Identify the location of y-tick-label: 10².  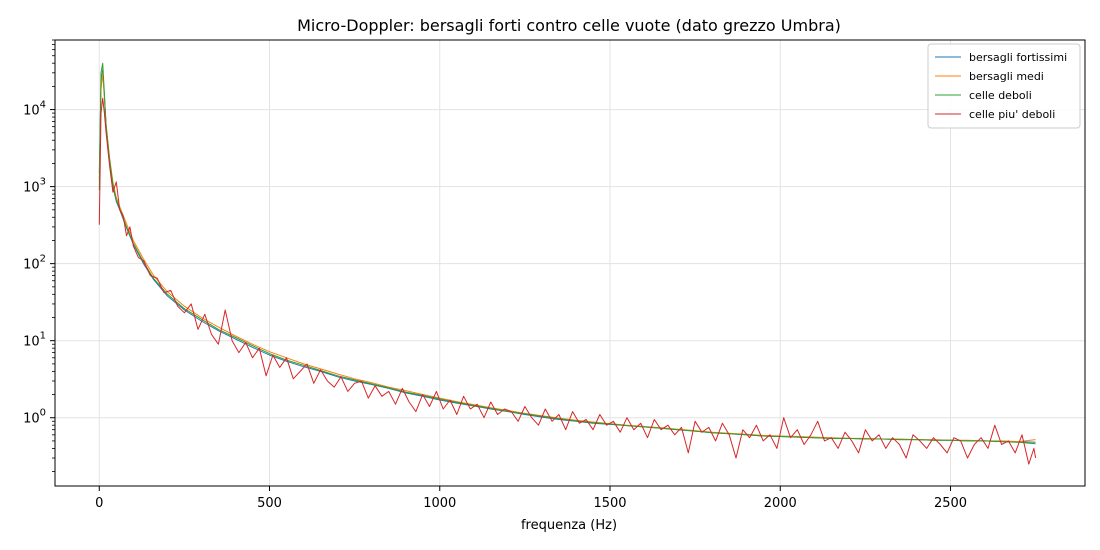
(34, 263).